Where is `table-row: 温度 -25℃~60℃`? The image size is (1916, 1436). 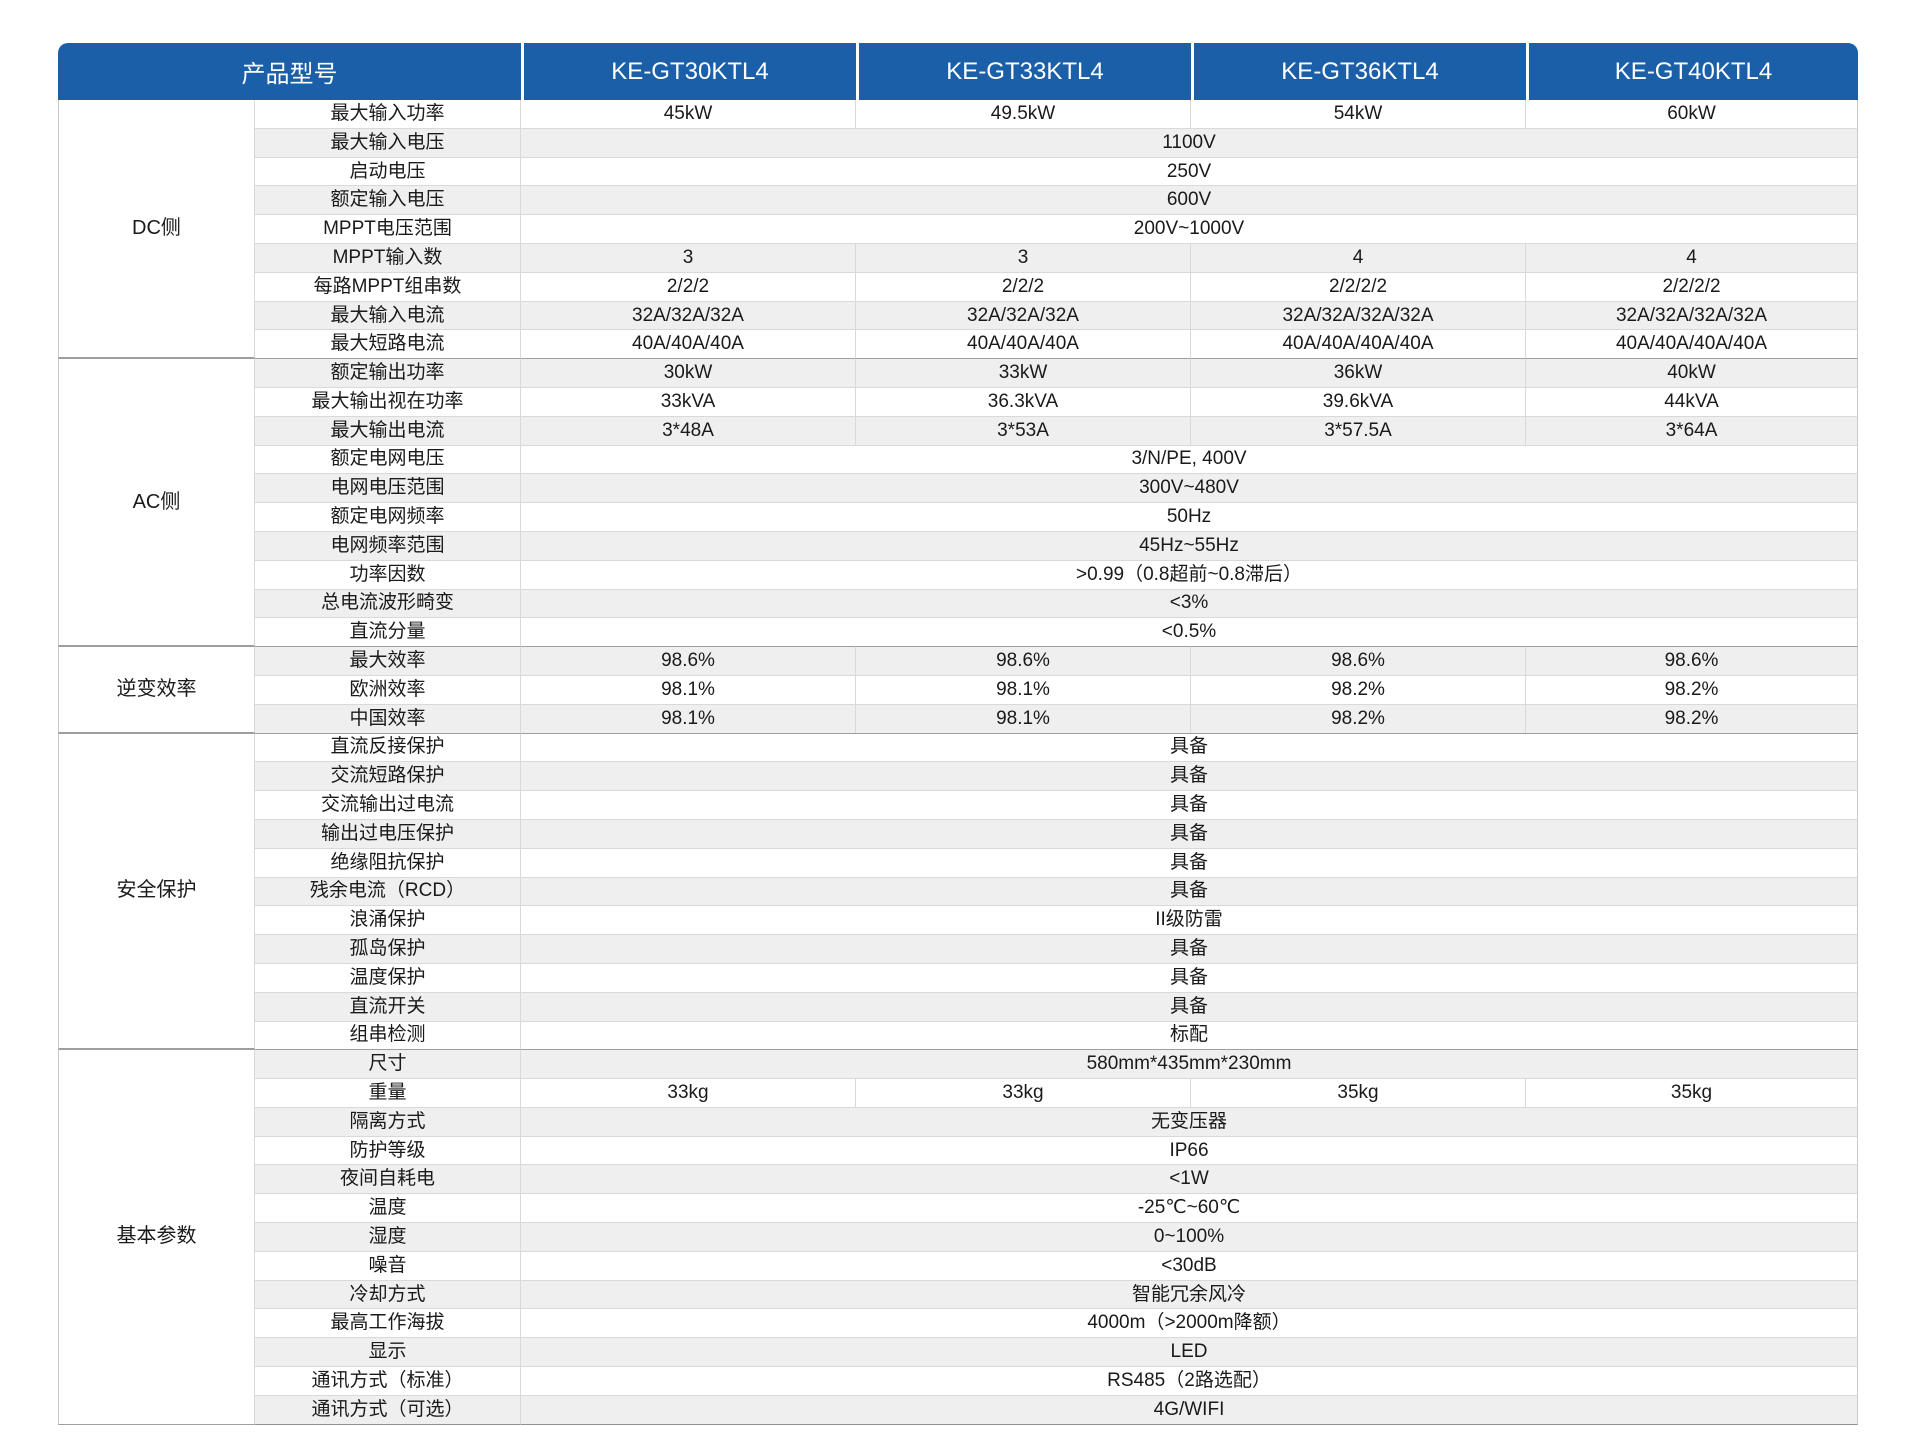
table-row: 温度 -25℃~60℃ is located at coordinates (958, 1208).